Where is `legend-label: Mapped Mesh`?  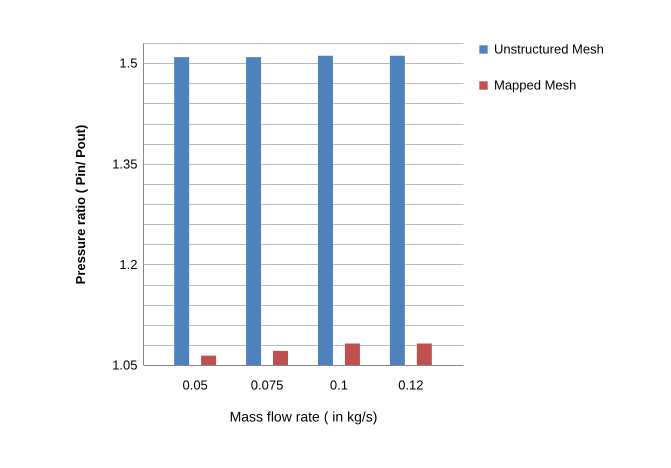 legend-label: Mapped Mesh is located at coordinates (535, 85).